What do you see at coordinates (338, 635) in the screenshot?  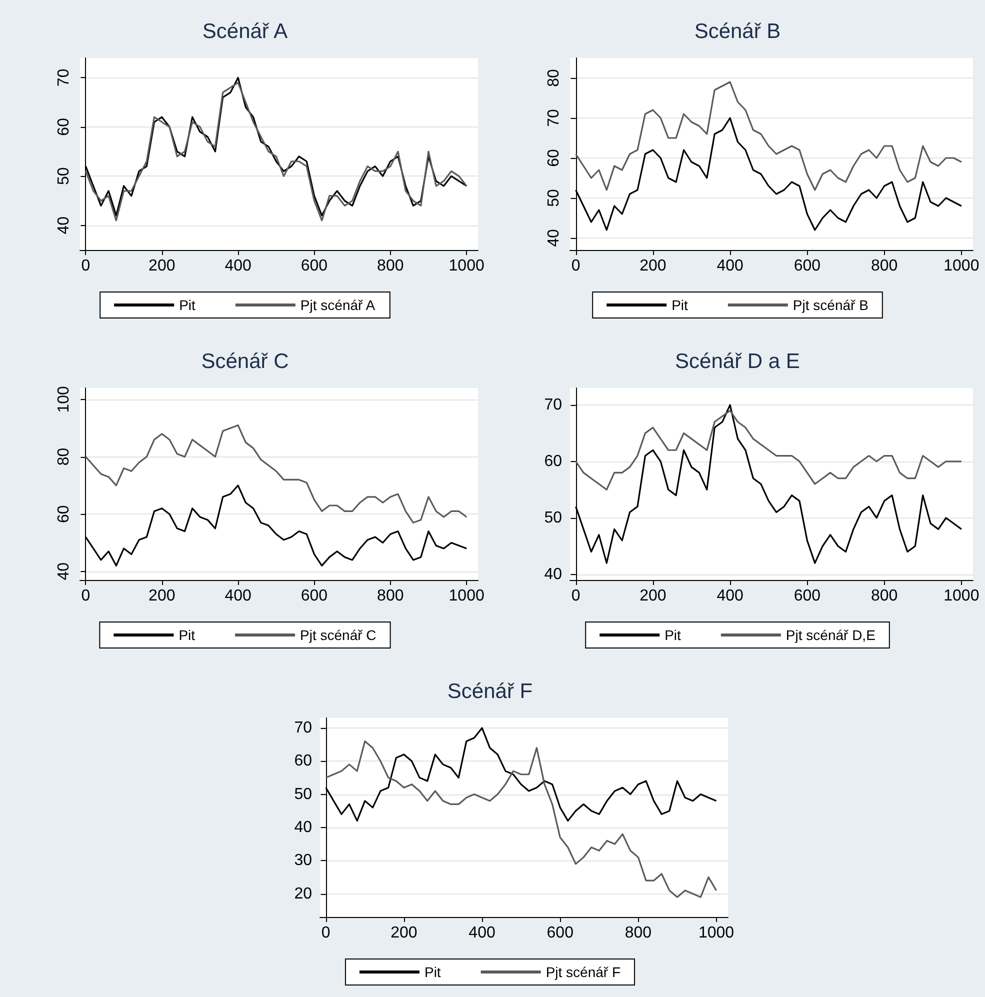 I see `legend-label: Pjt scénář C` at bounding box center [338, 635].